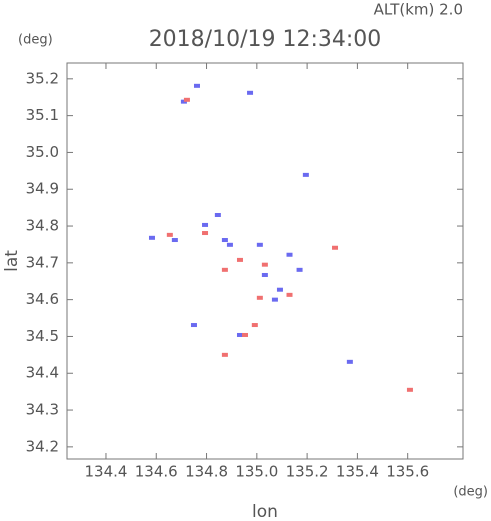  What do you see at coordinates (42, 410) in the screenshot?
I see `y-tick-label: 34.3` at bounding box center [42, 410].